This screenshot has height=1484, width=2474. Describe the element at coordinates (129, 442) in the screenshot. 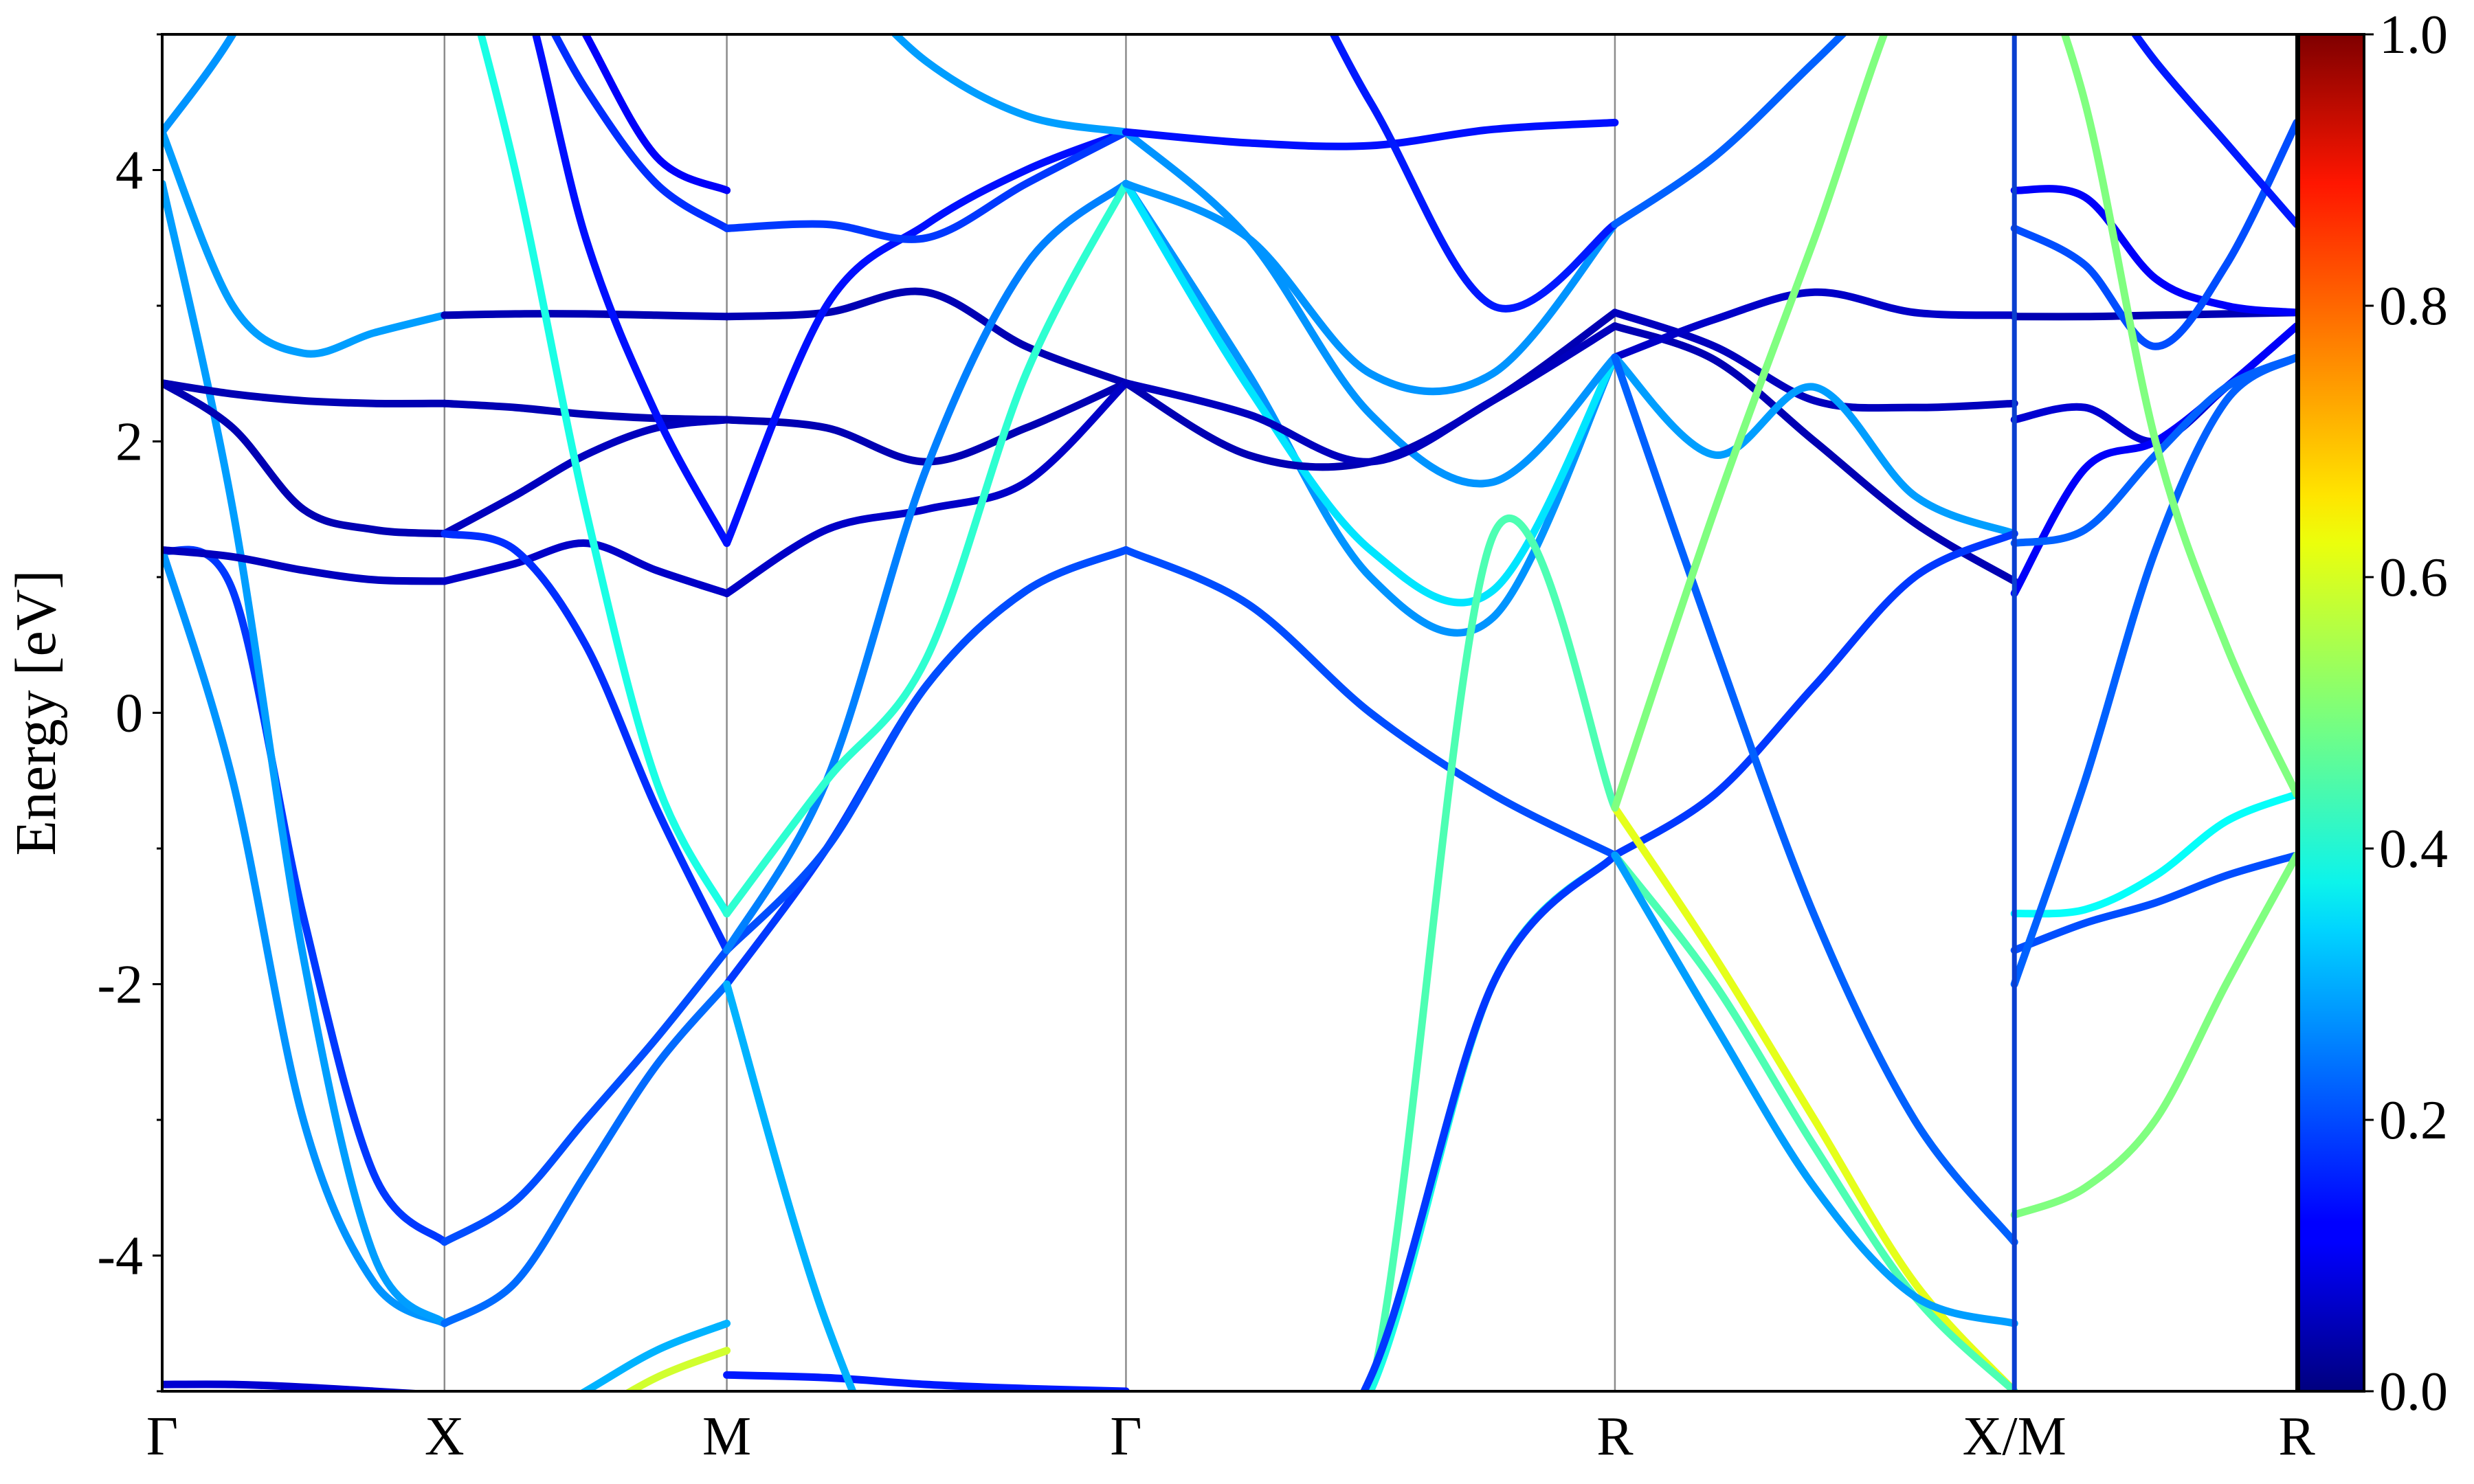

I see `y-tick-label: 2` at that location.